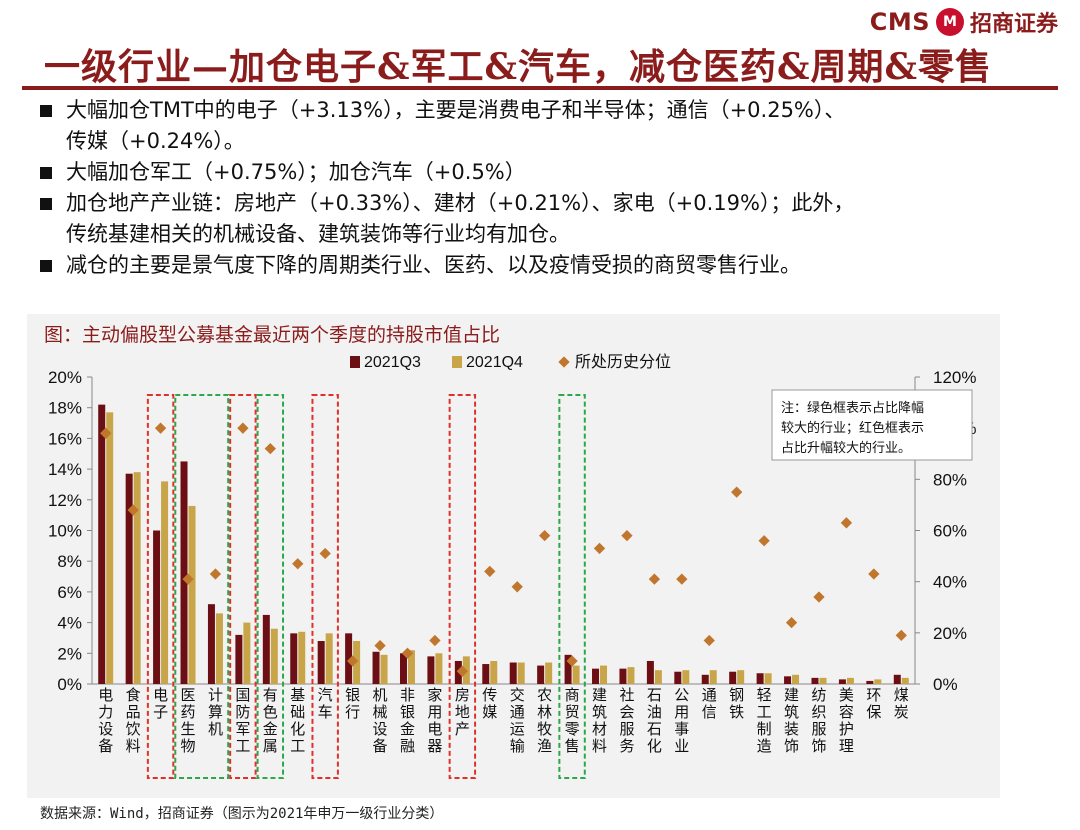  Describe the element at coordinates (950, 582) in the screenshot. I see `y-right-tick-label: 40%` at that location.